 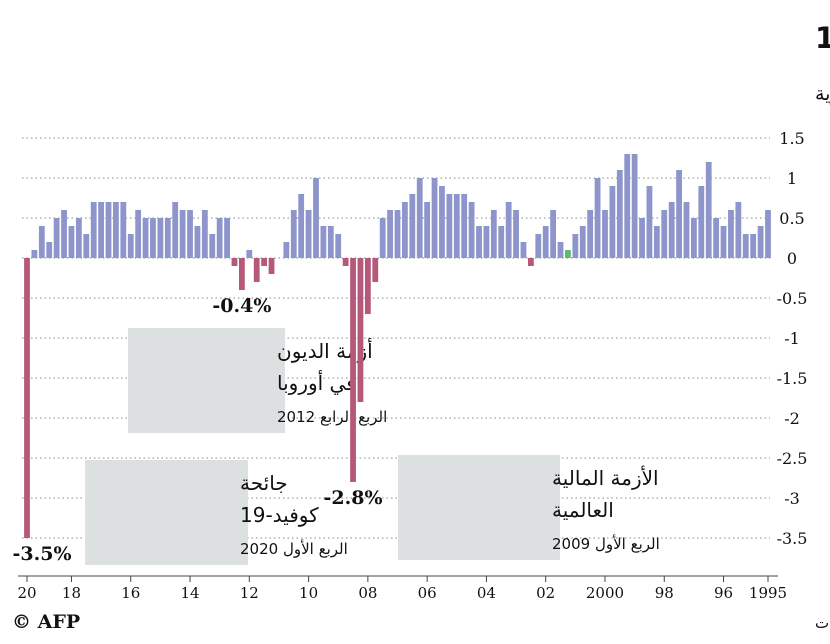 I want to click on x-tick-label: 02, so click(x=545, y=593).